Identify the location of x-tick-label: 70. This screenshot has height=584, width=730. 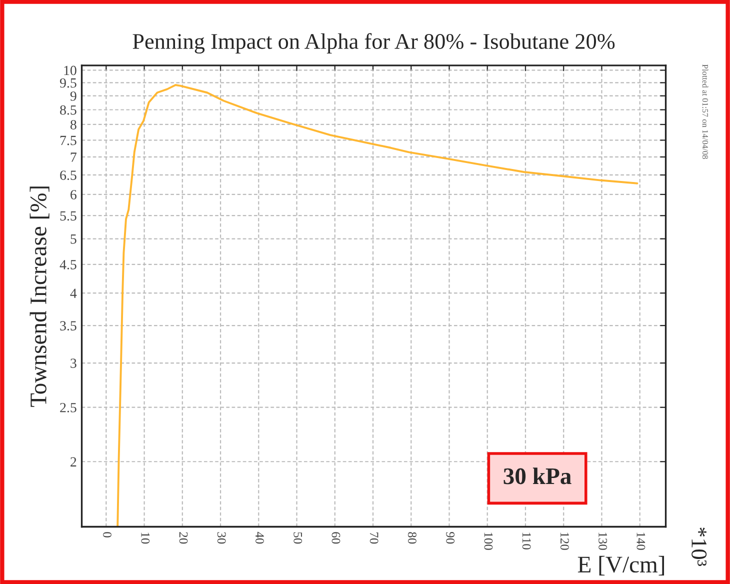
(374, 538).